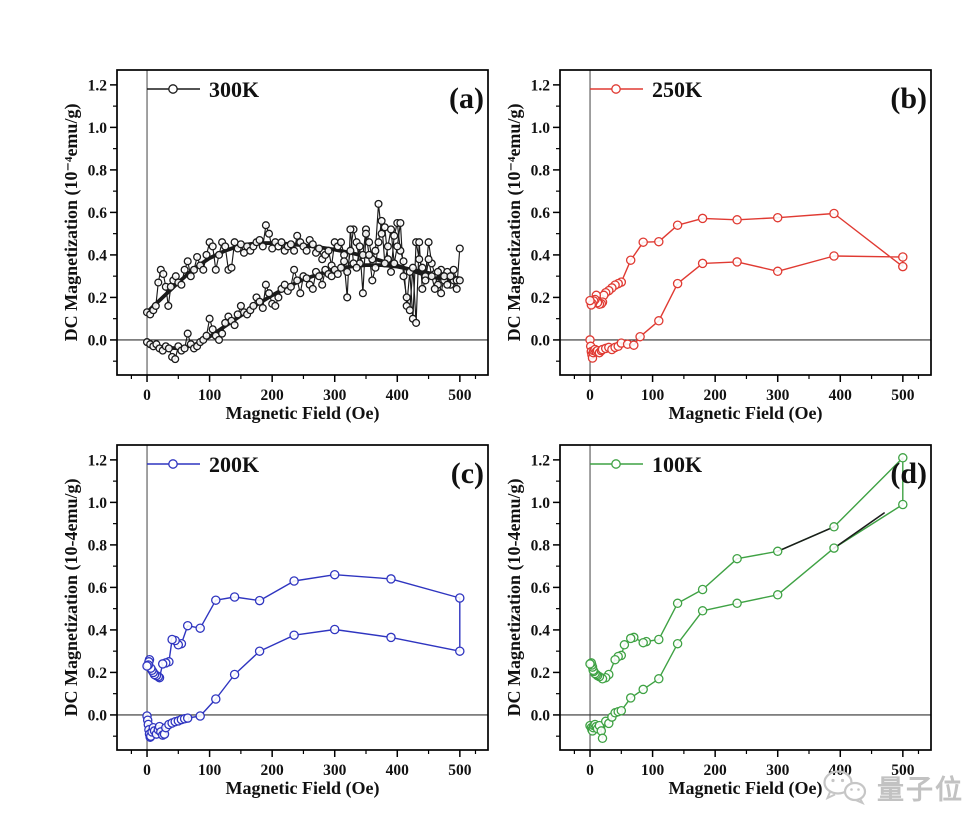 This screenshot has height=832, width=978. I want to click on data-series-line, so click(303, 655).